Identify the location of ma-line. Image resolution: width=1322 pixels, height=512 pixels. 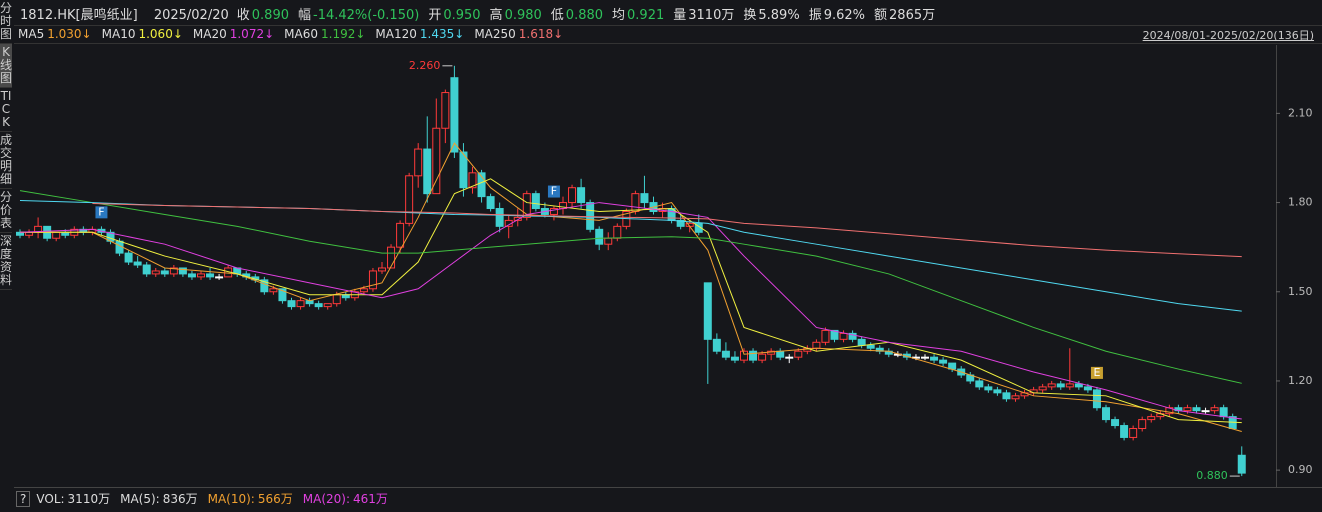
(667, 230).